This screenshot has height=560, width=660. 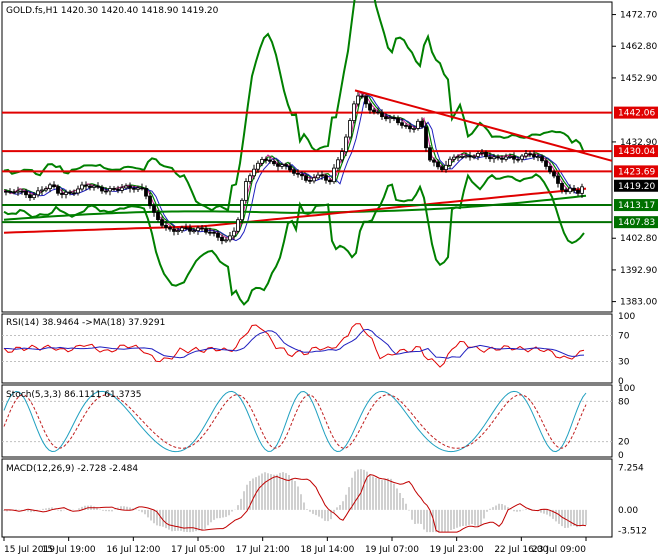 I want to click on time-tick-label: 17 Jul 05:00, so click(x=198, y=550).